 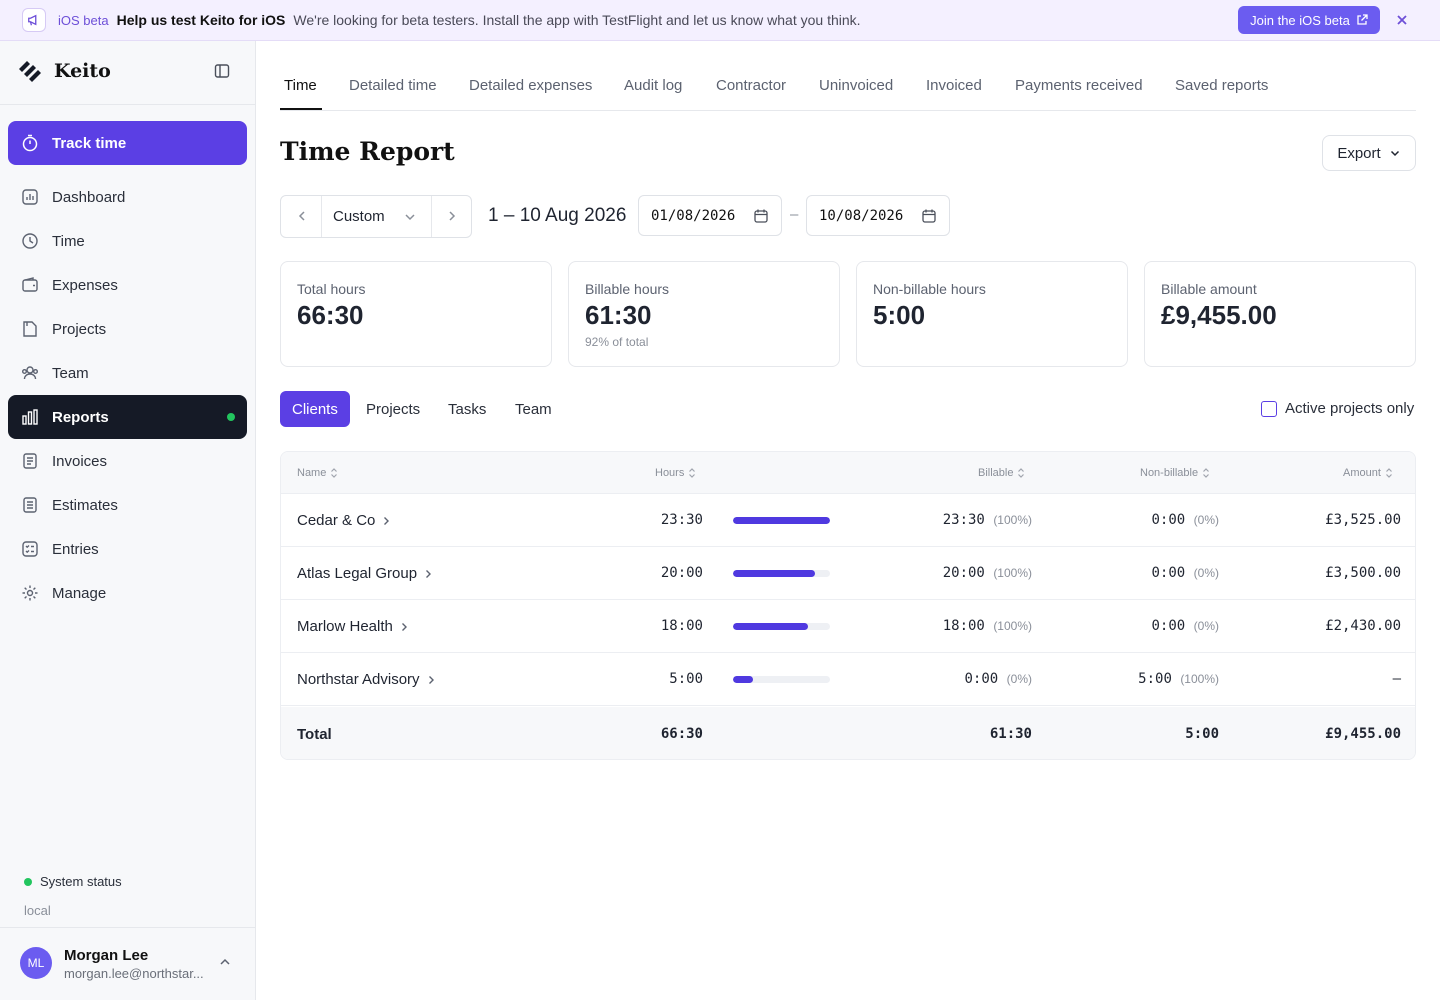 What do you see at coordinates (848, 473) in the screenshot?
I see `table-header: Name Hours Billable Non-billable Amount` at bounding box center [848, 473].